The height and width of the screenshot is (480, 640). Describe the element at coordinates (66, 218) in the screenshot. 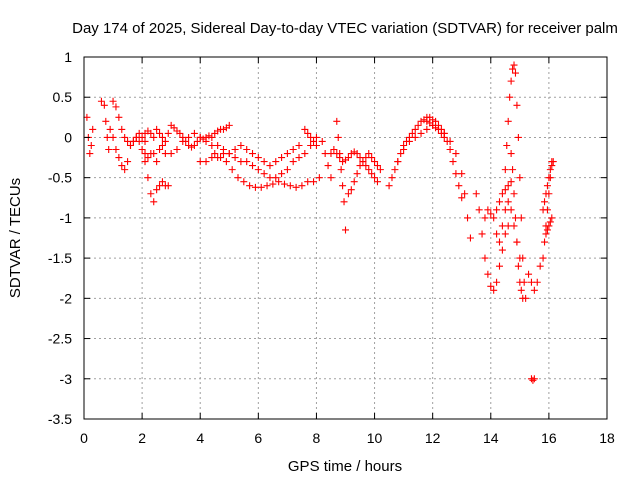

I see `y-tick-label: -1` at that location.